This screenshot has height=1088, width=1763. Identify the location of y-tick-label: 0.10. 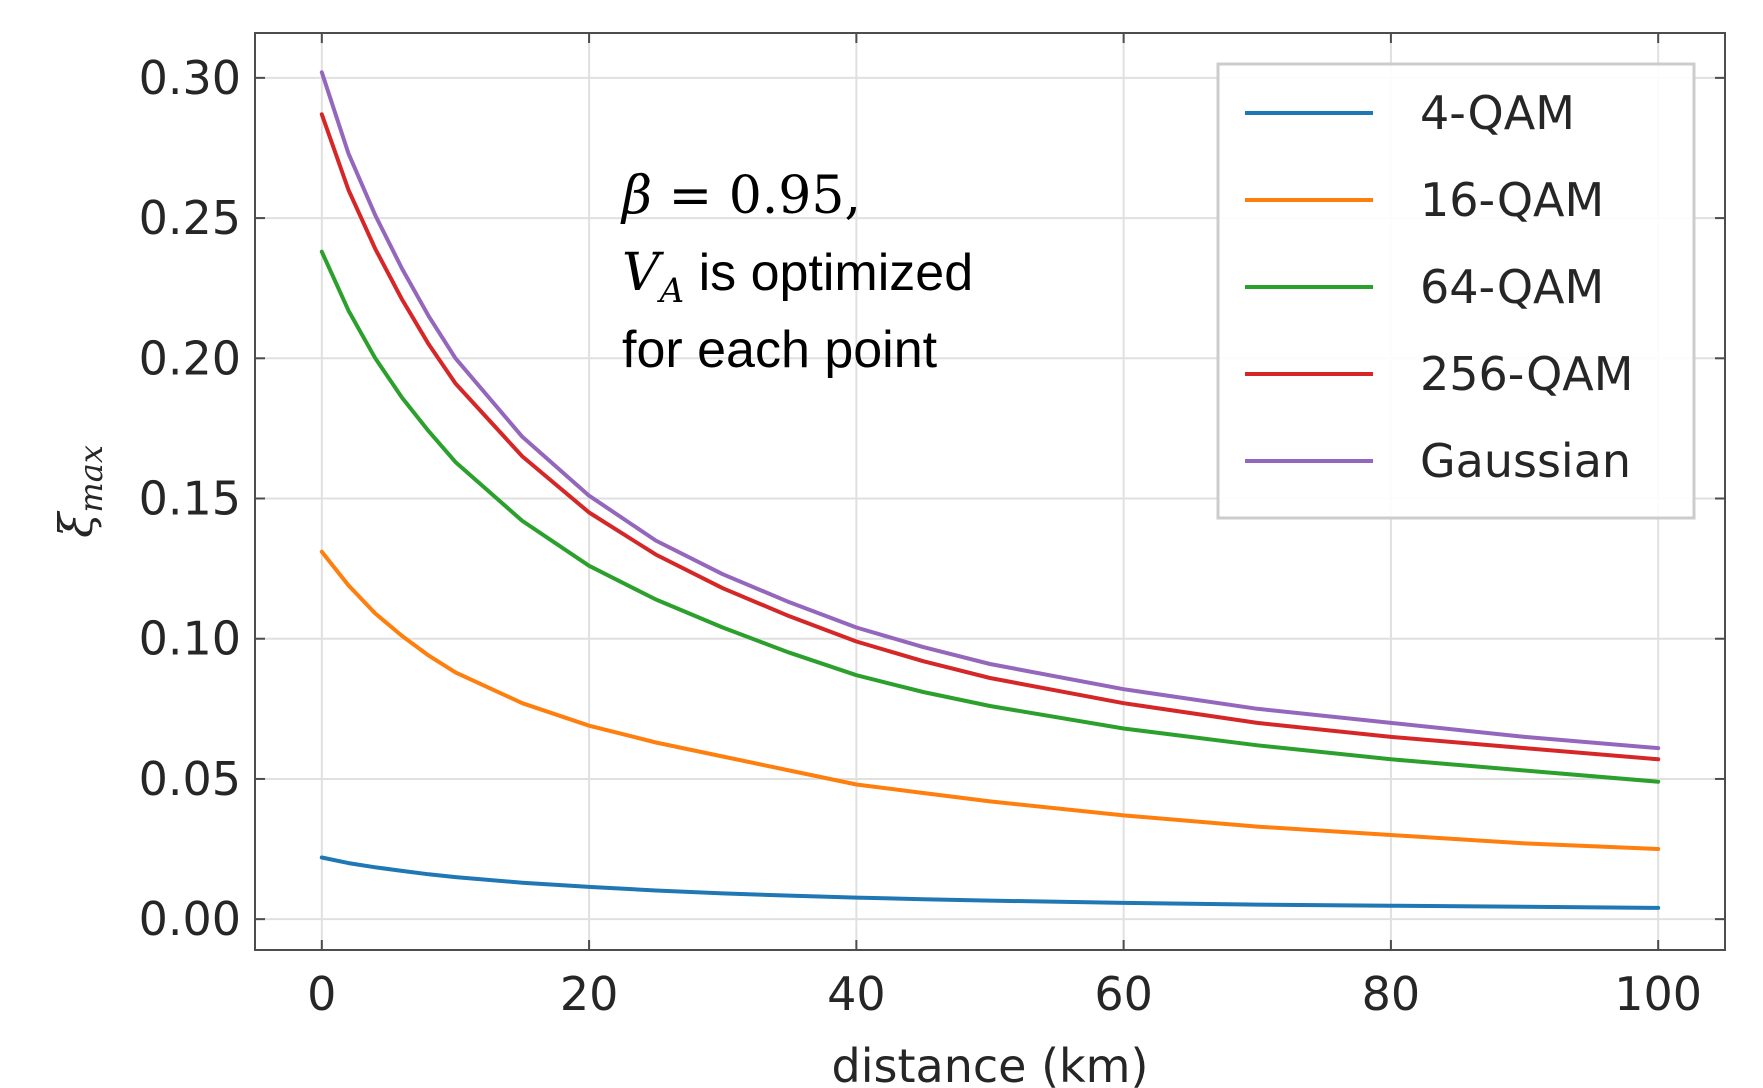
(190, 639).